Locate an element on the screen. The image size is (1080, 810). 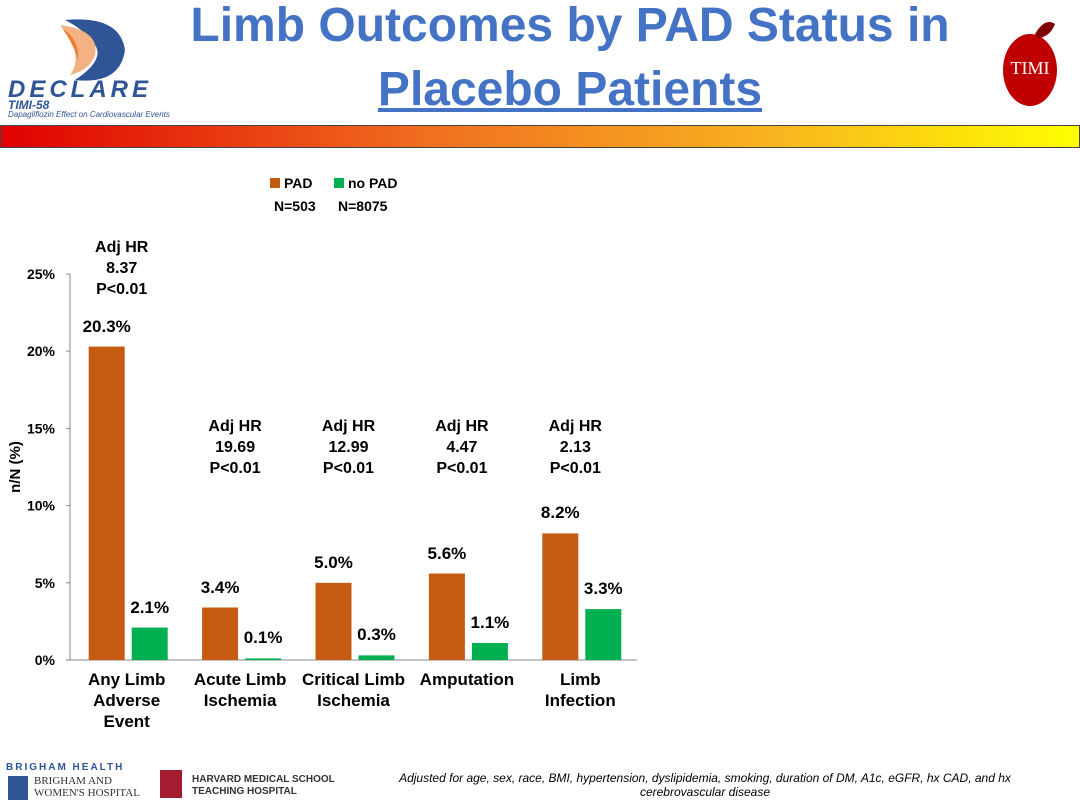
brigham-hospital: BRIGHAM AND WOMEN'S HOSPITAL is located at coordinates (87, 787).